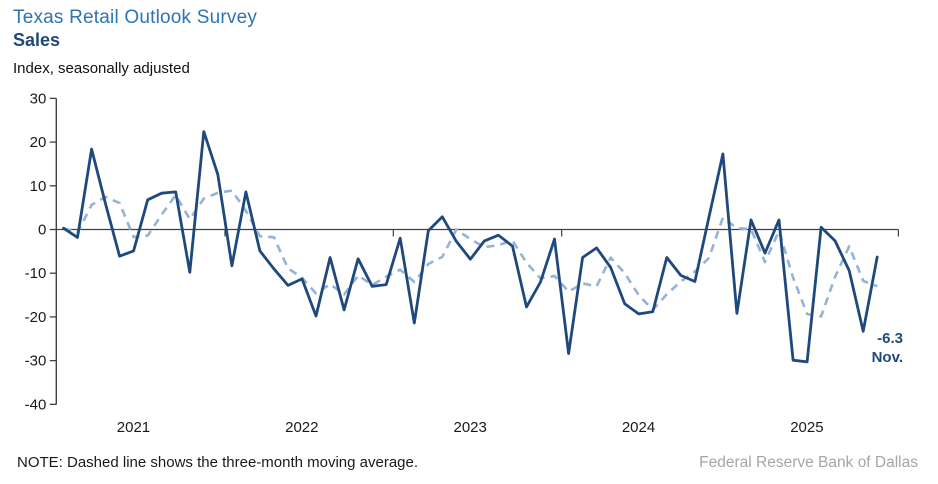  What do you see at coordinates (38, 186) in the screenshot?
I see `y-tick-label: 10` at bounding box center [38, 186].